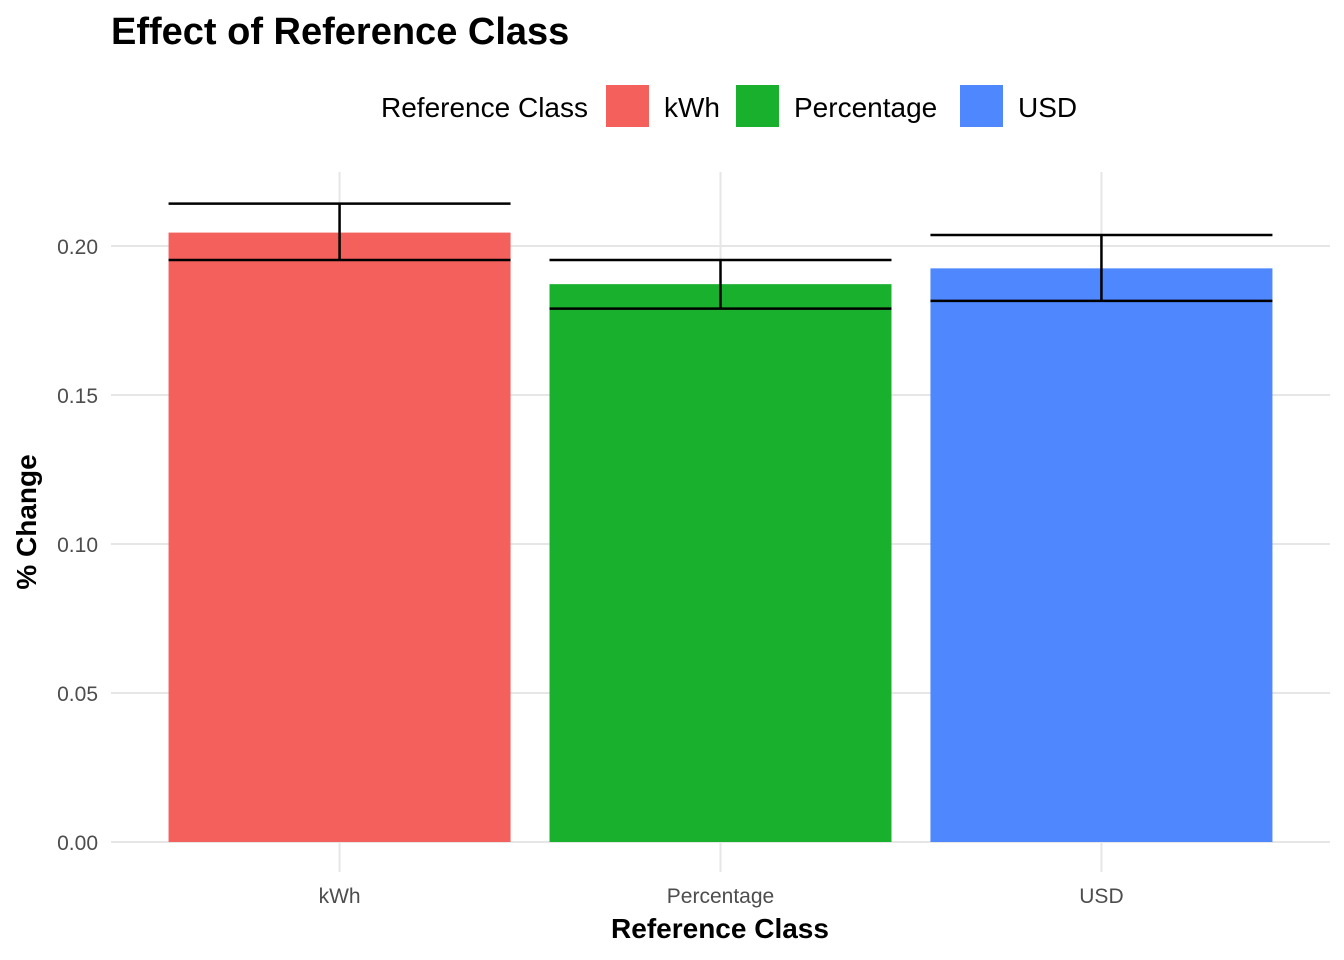 The width and height of the screenshot is (1344, 960). Describe the element at coordinates (77, 694) in the screenshot. I see `y-tick-label: 0.05` at that location.